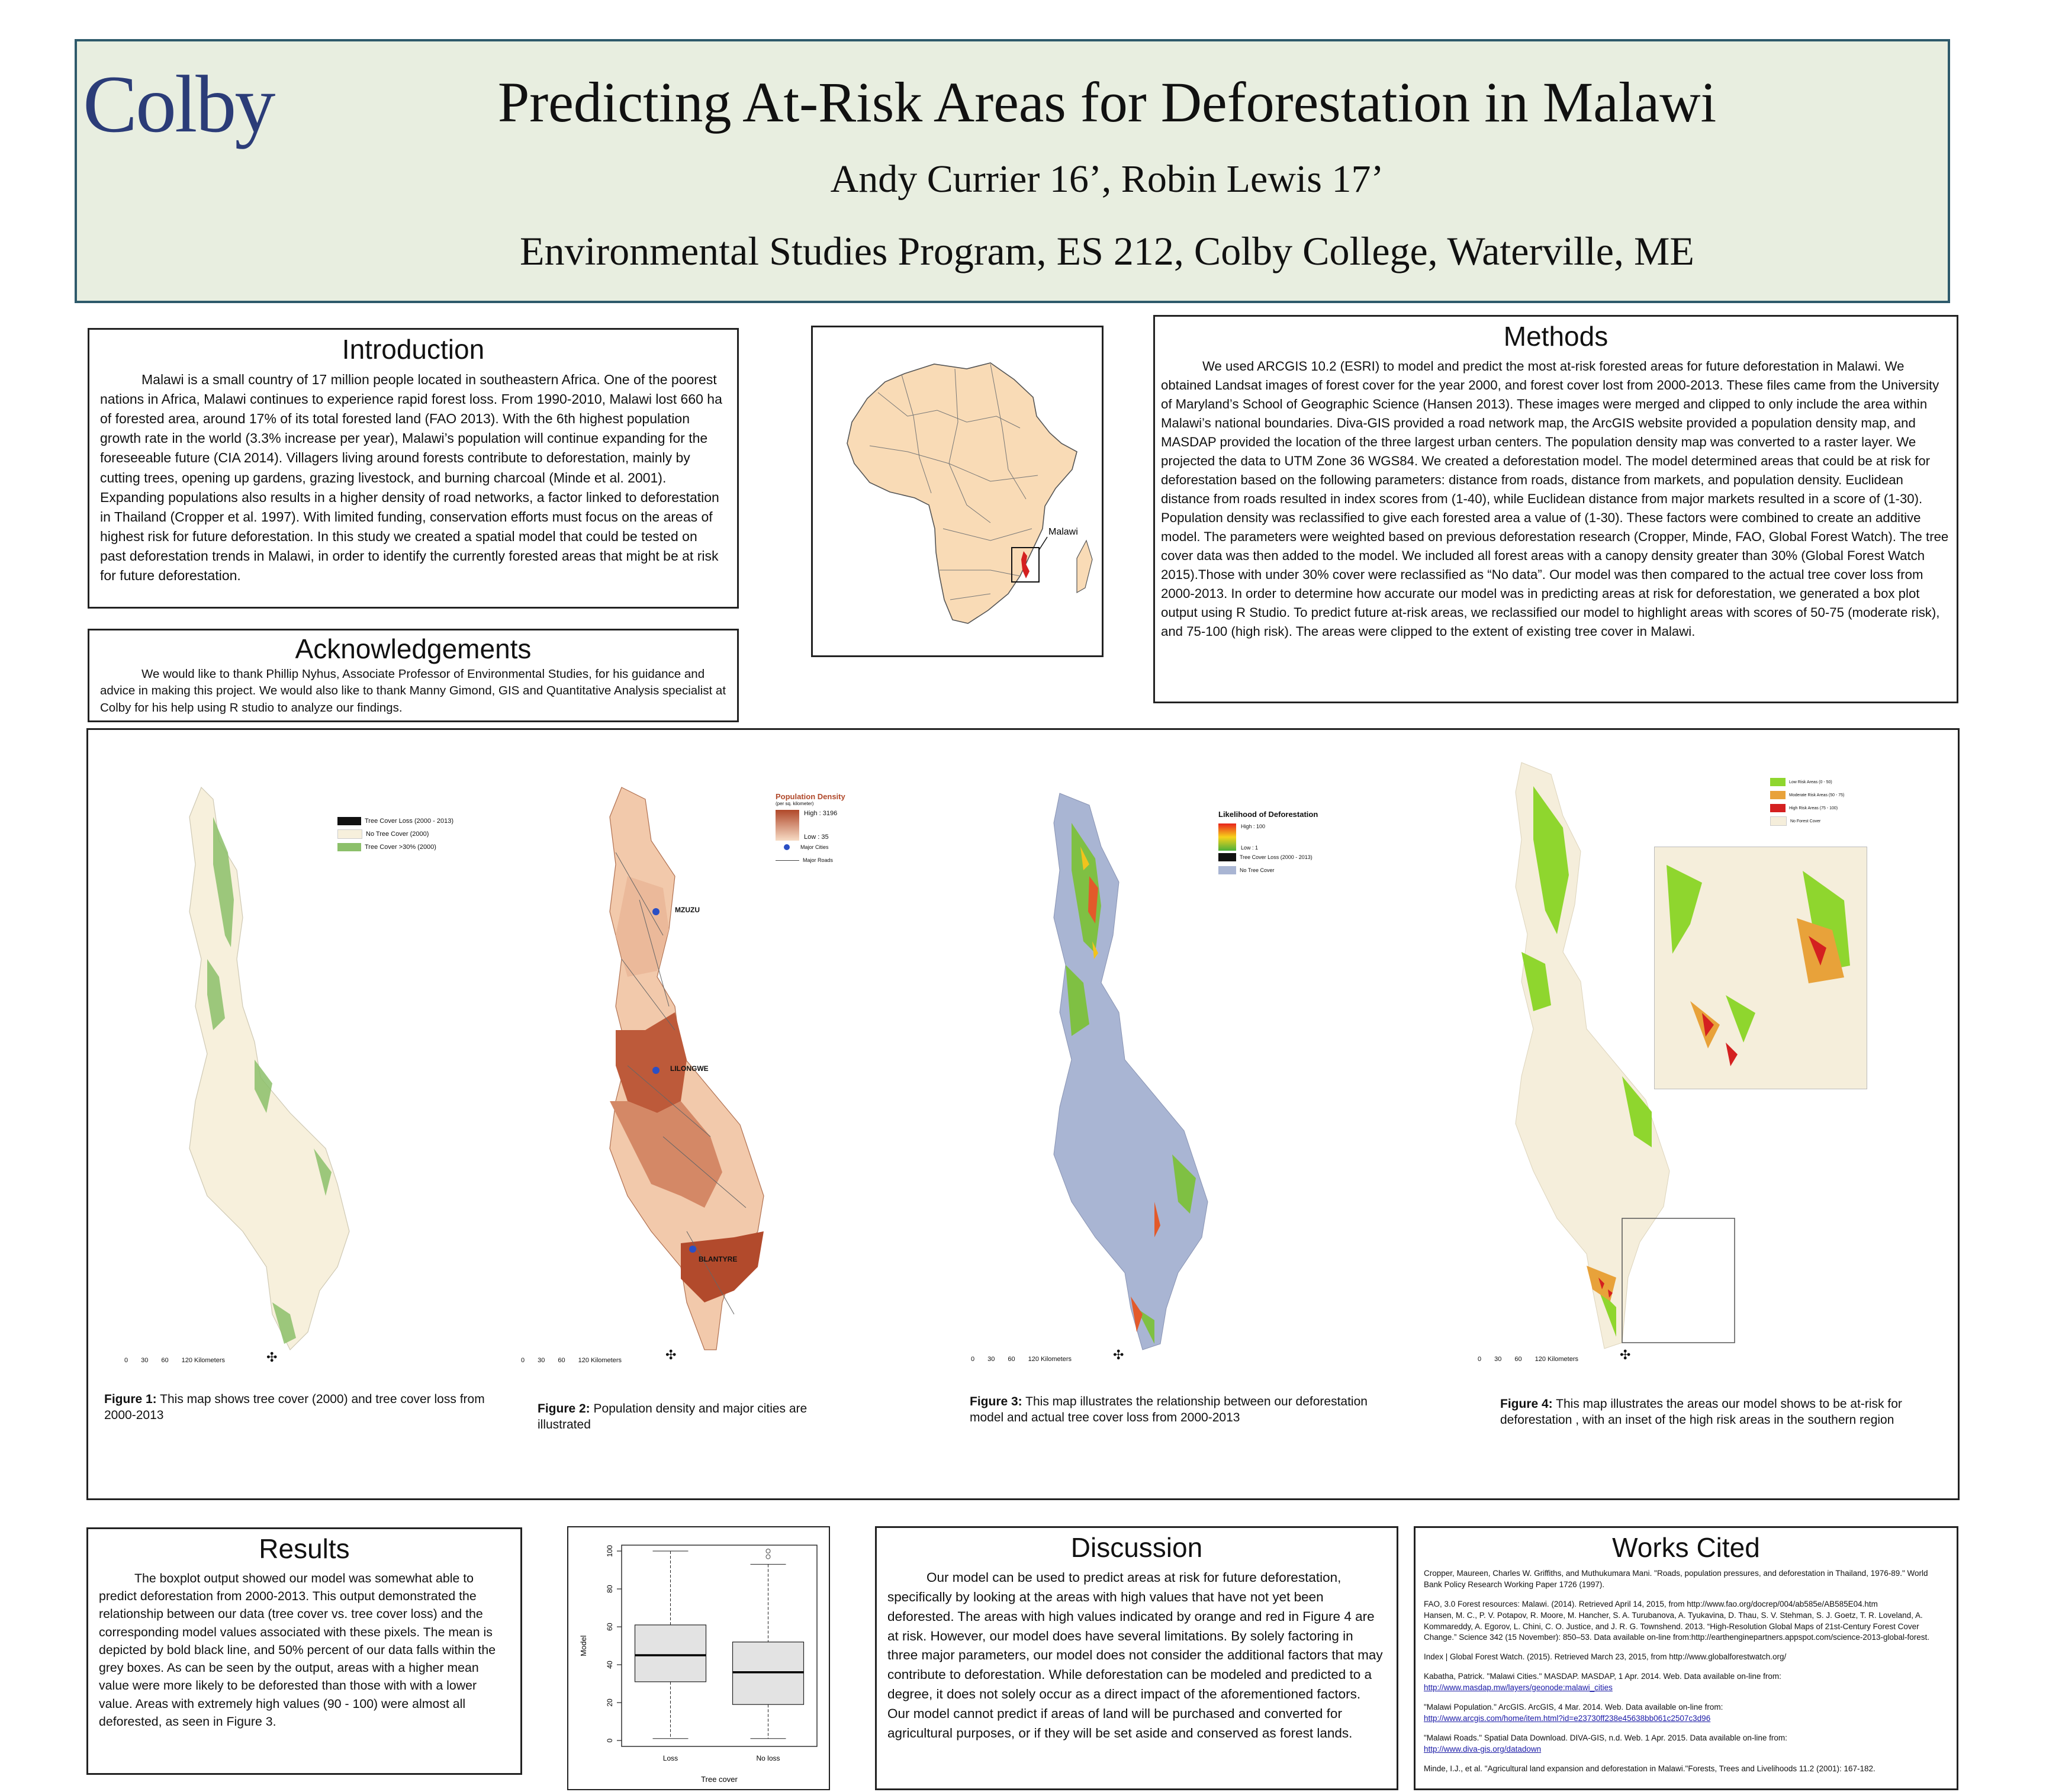 This screenshot has width=2046, height=1792. Describe the element at coordinates (179, 104) in the screenshot. I see `colby-logo: Colby` at that location.